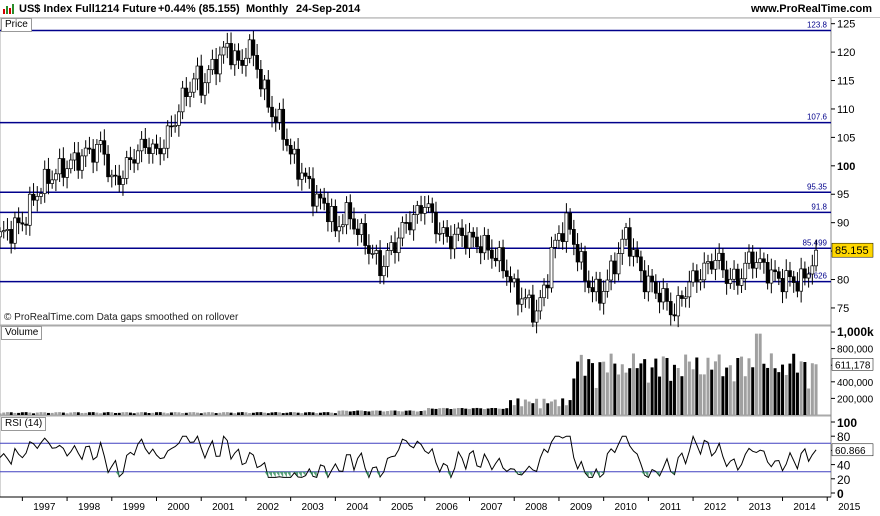 Image resolution: width=880 pixels, height=516 pixels. Describe the element at coordinates (843, 281) in the screenshot. I see `price-axis-label: 80` at that location.